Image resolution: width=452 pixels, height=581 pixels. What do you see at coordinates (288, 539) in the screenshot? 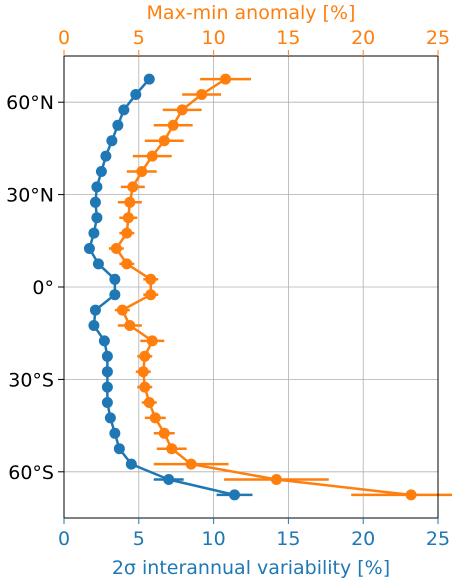
I see `bottom-tick-label: 15` at bounding box center [288, 539].